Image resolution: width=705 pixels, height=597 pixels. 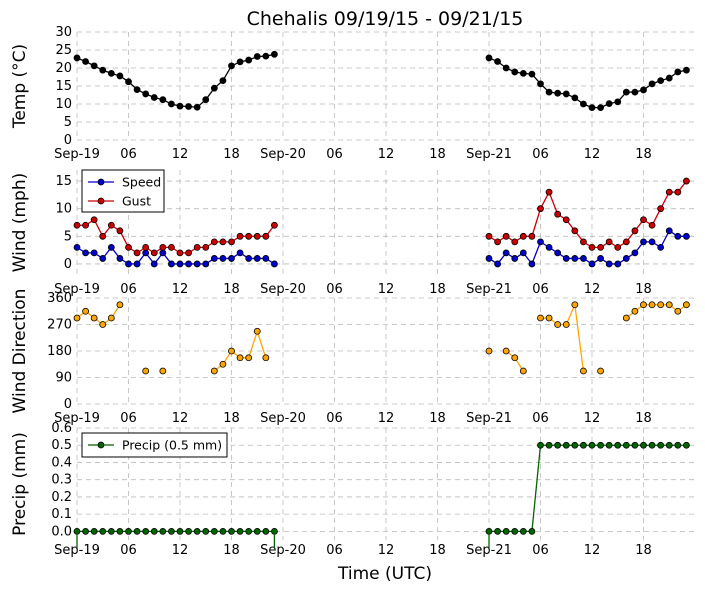 I want to click on y-tick-label: 0.0, so click(x=61, y=531).